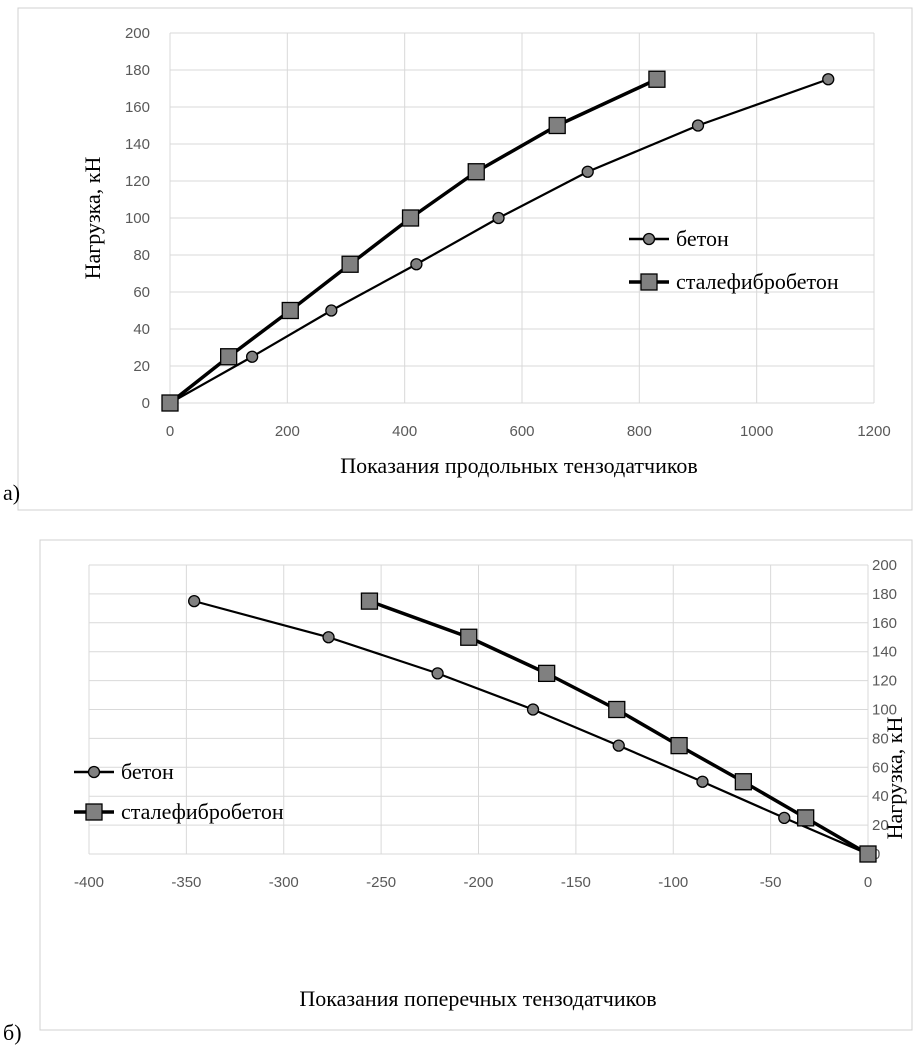  What do you see at coordinates (521, 431) in the screenshot?
I see `a-x-tick-label: 600` at bounding box center [521, 431].